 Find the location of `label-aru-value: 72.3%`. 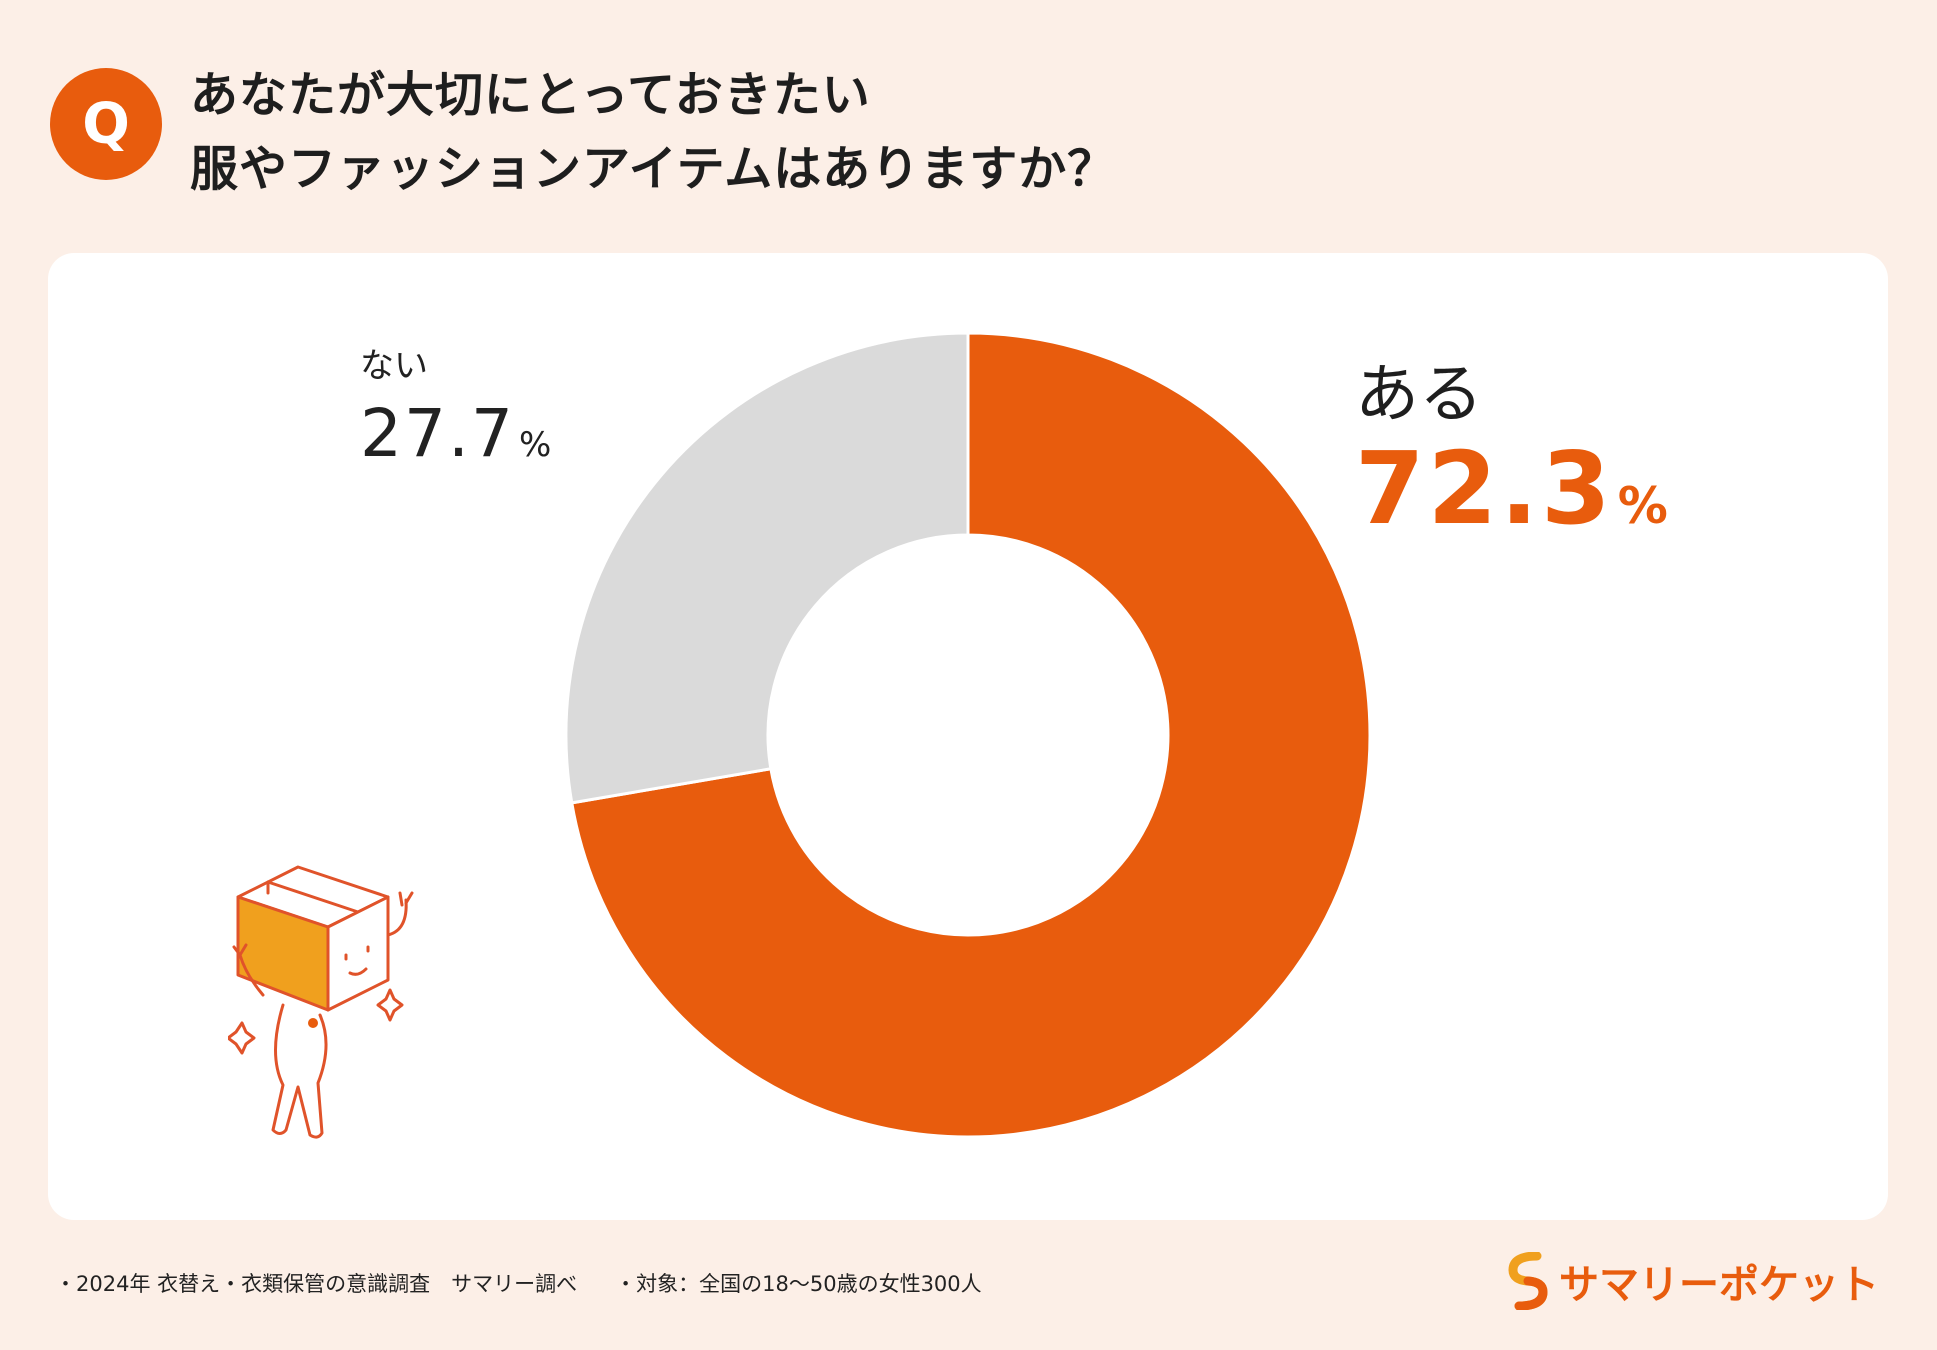

label-aru-value: 72.3% is located at coordinates (1513, 488).